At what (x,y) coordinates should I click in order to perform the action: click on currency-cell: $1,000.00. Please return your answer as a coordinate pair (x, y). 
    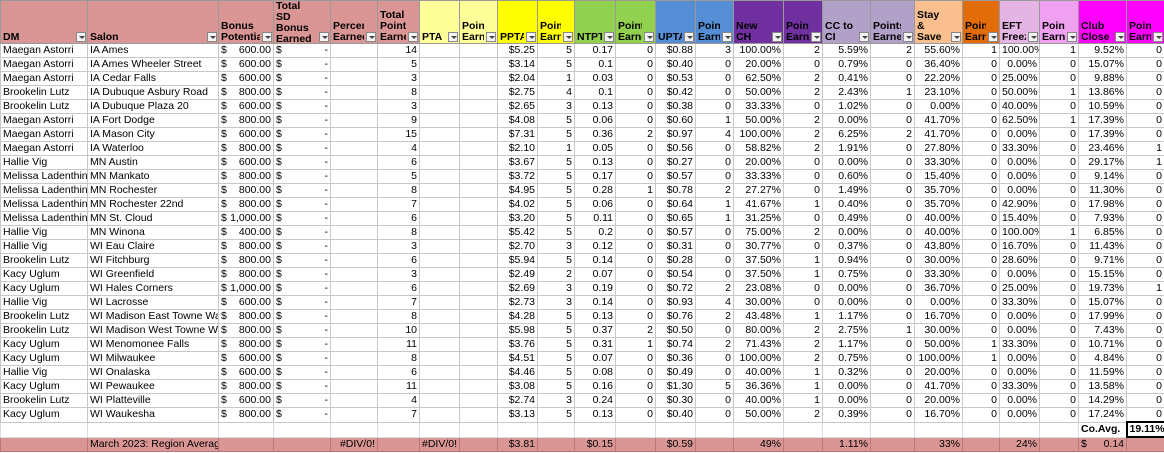
    Looking at the image, I should click on (246, 289).